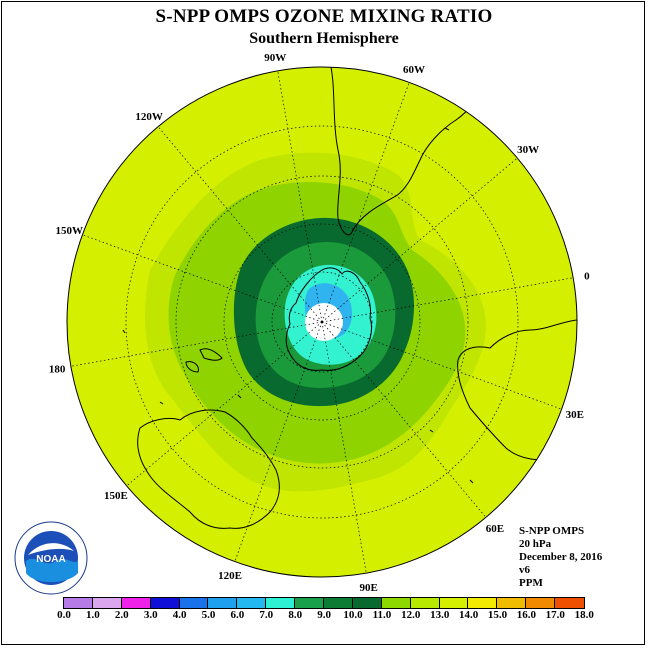 The height and width of the screenshot is (648, 648). What do you see at coordinates (324, 38) in the screenshot?
I see `map-subtitle: Southern Hemisphere` at bounding box center [324, 38].